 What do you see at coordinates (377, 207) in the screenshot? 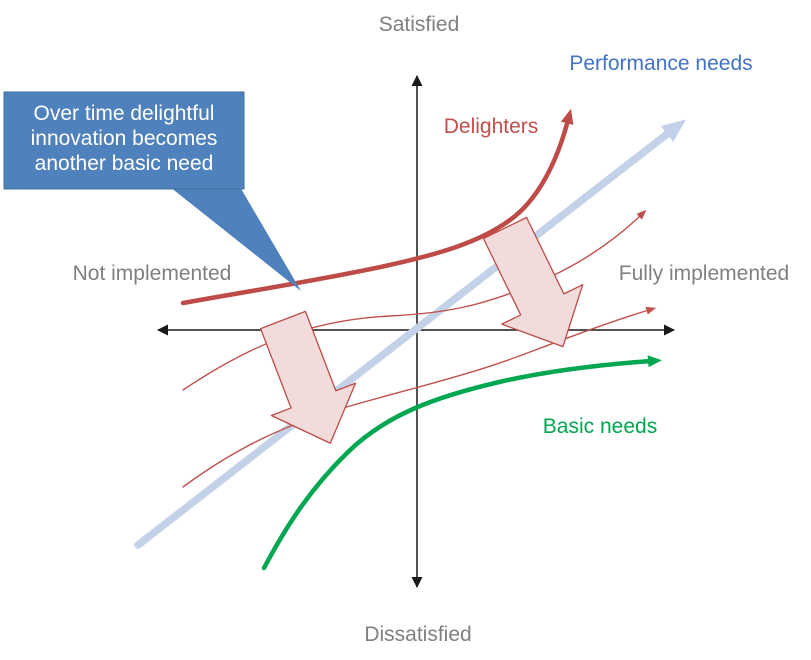
I see `delighters-curve` at bounding box center [377, 207].